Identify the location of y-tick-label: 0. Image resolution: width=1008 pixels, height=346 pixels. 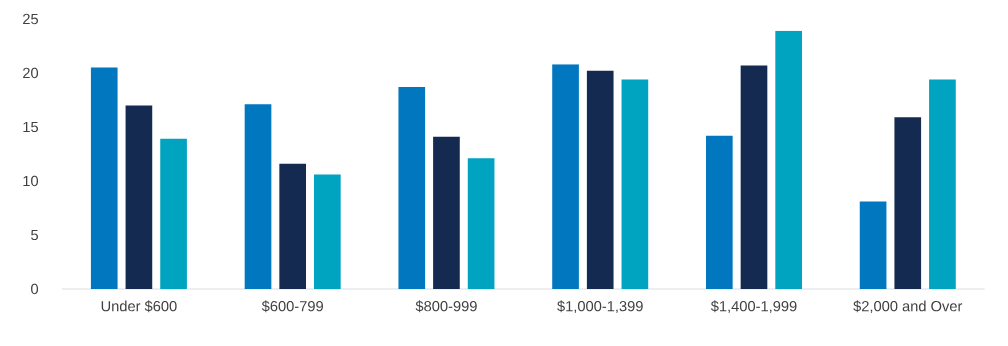
(35, 289).